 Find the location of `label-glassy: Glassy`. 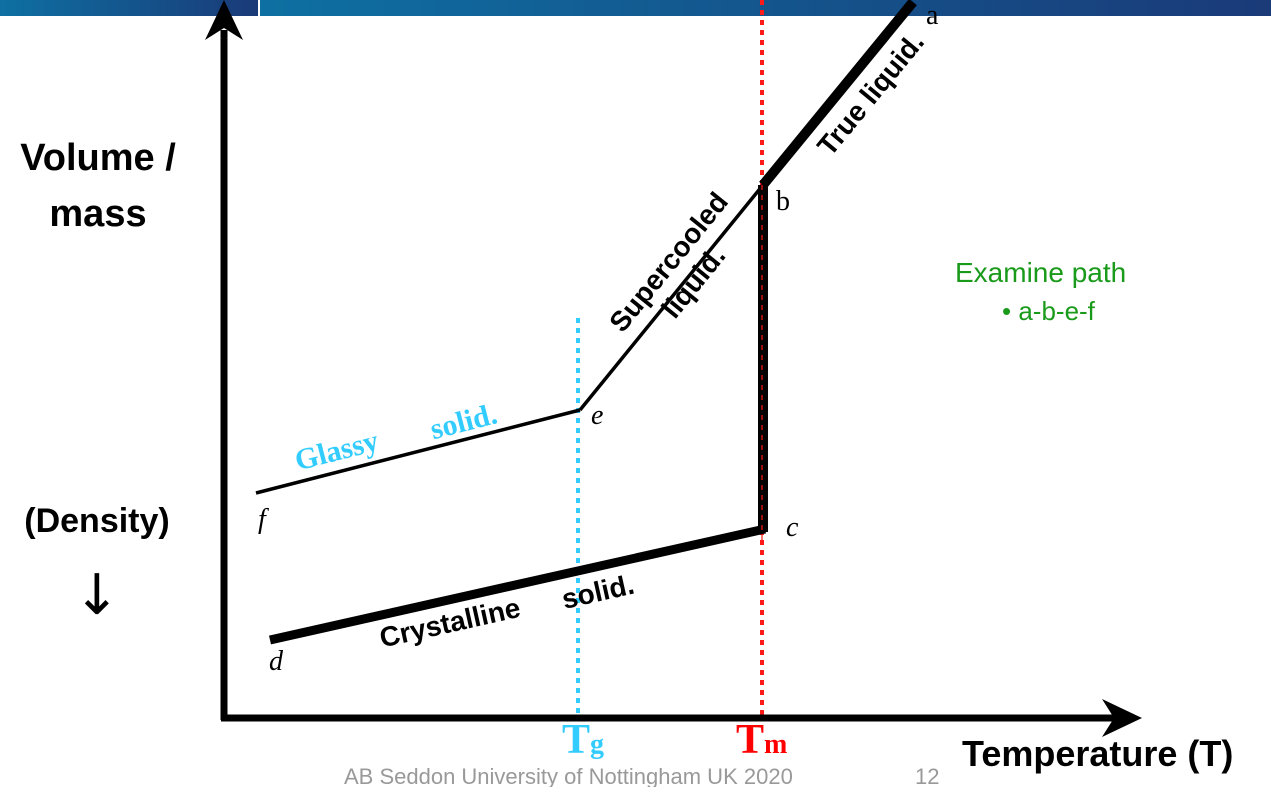

label-glassy: Glassy is located at coordinates (336, 450).